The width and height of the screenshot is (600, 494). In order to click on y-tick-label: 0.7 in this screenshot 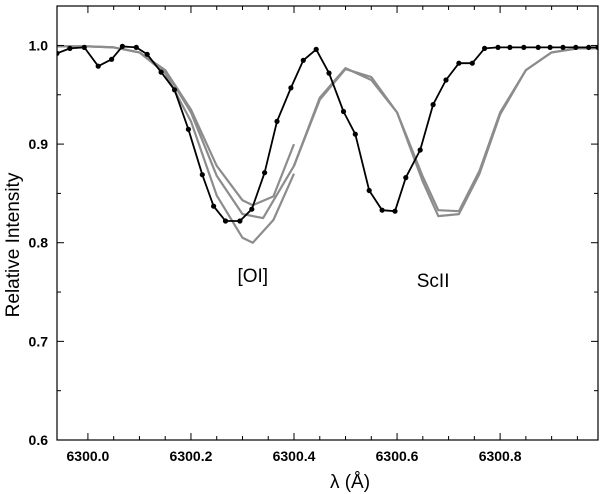, I will do `click(39, 341)`.